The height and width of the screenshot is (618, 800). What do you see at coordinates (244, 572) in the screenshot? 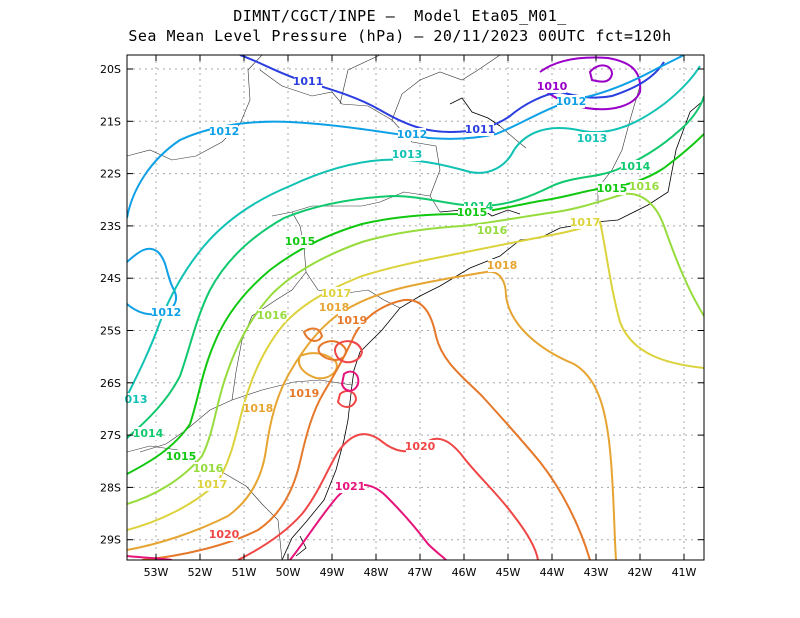
I see `lon-tick-label: 51W` at bounding box center [244, 572].